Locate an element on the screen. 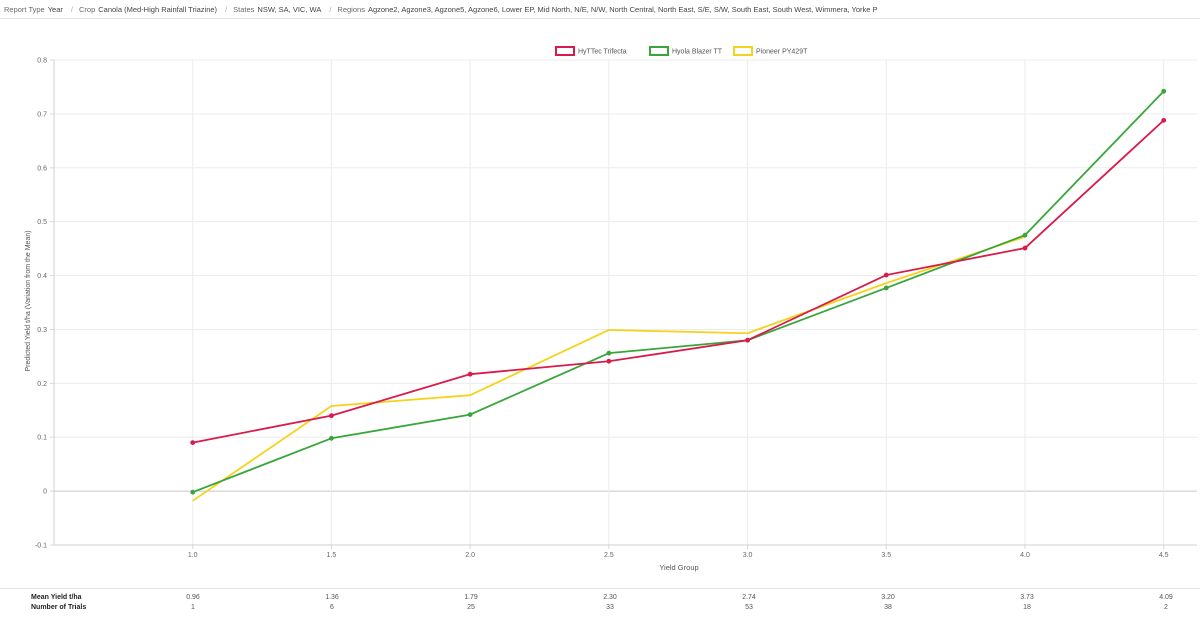 The height and width of the screenshot is (621, 1200). x-tick-label: 3.5 is located at coordinates (886, 555).